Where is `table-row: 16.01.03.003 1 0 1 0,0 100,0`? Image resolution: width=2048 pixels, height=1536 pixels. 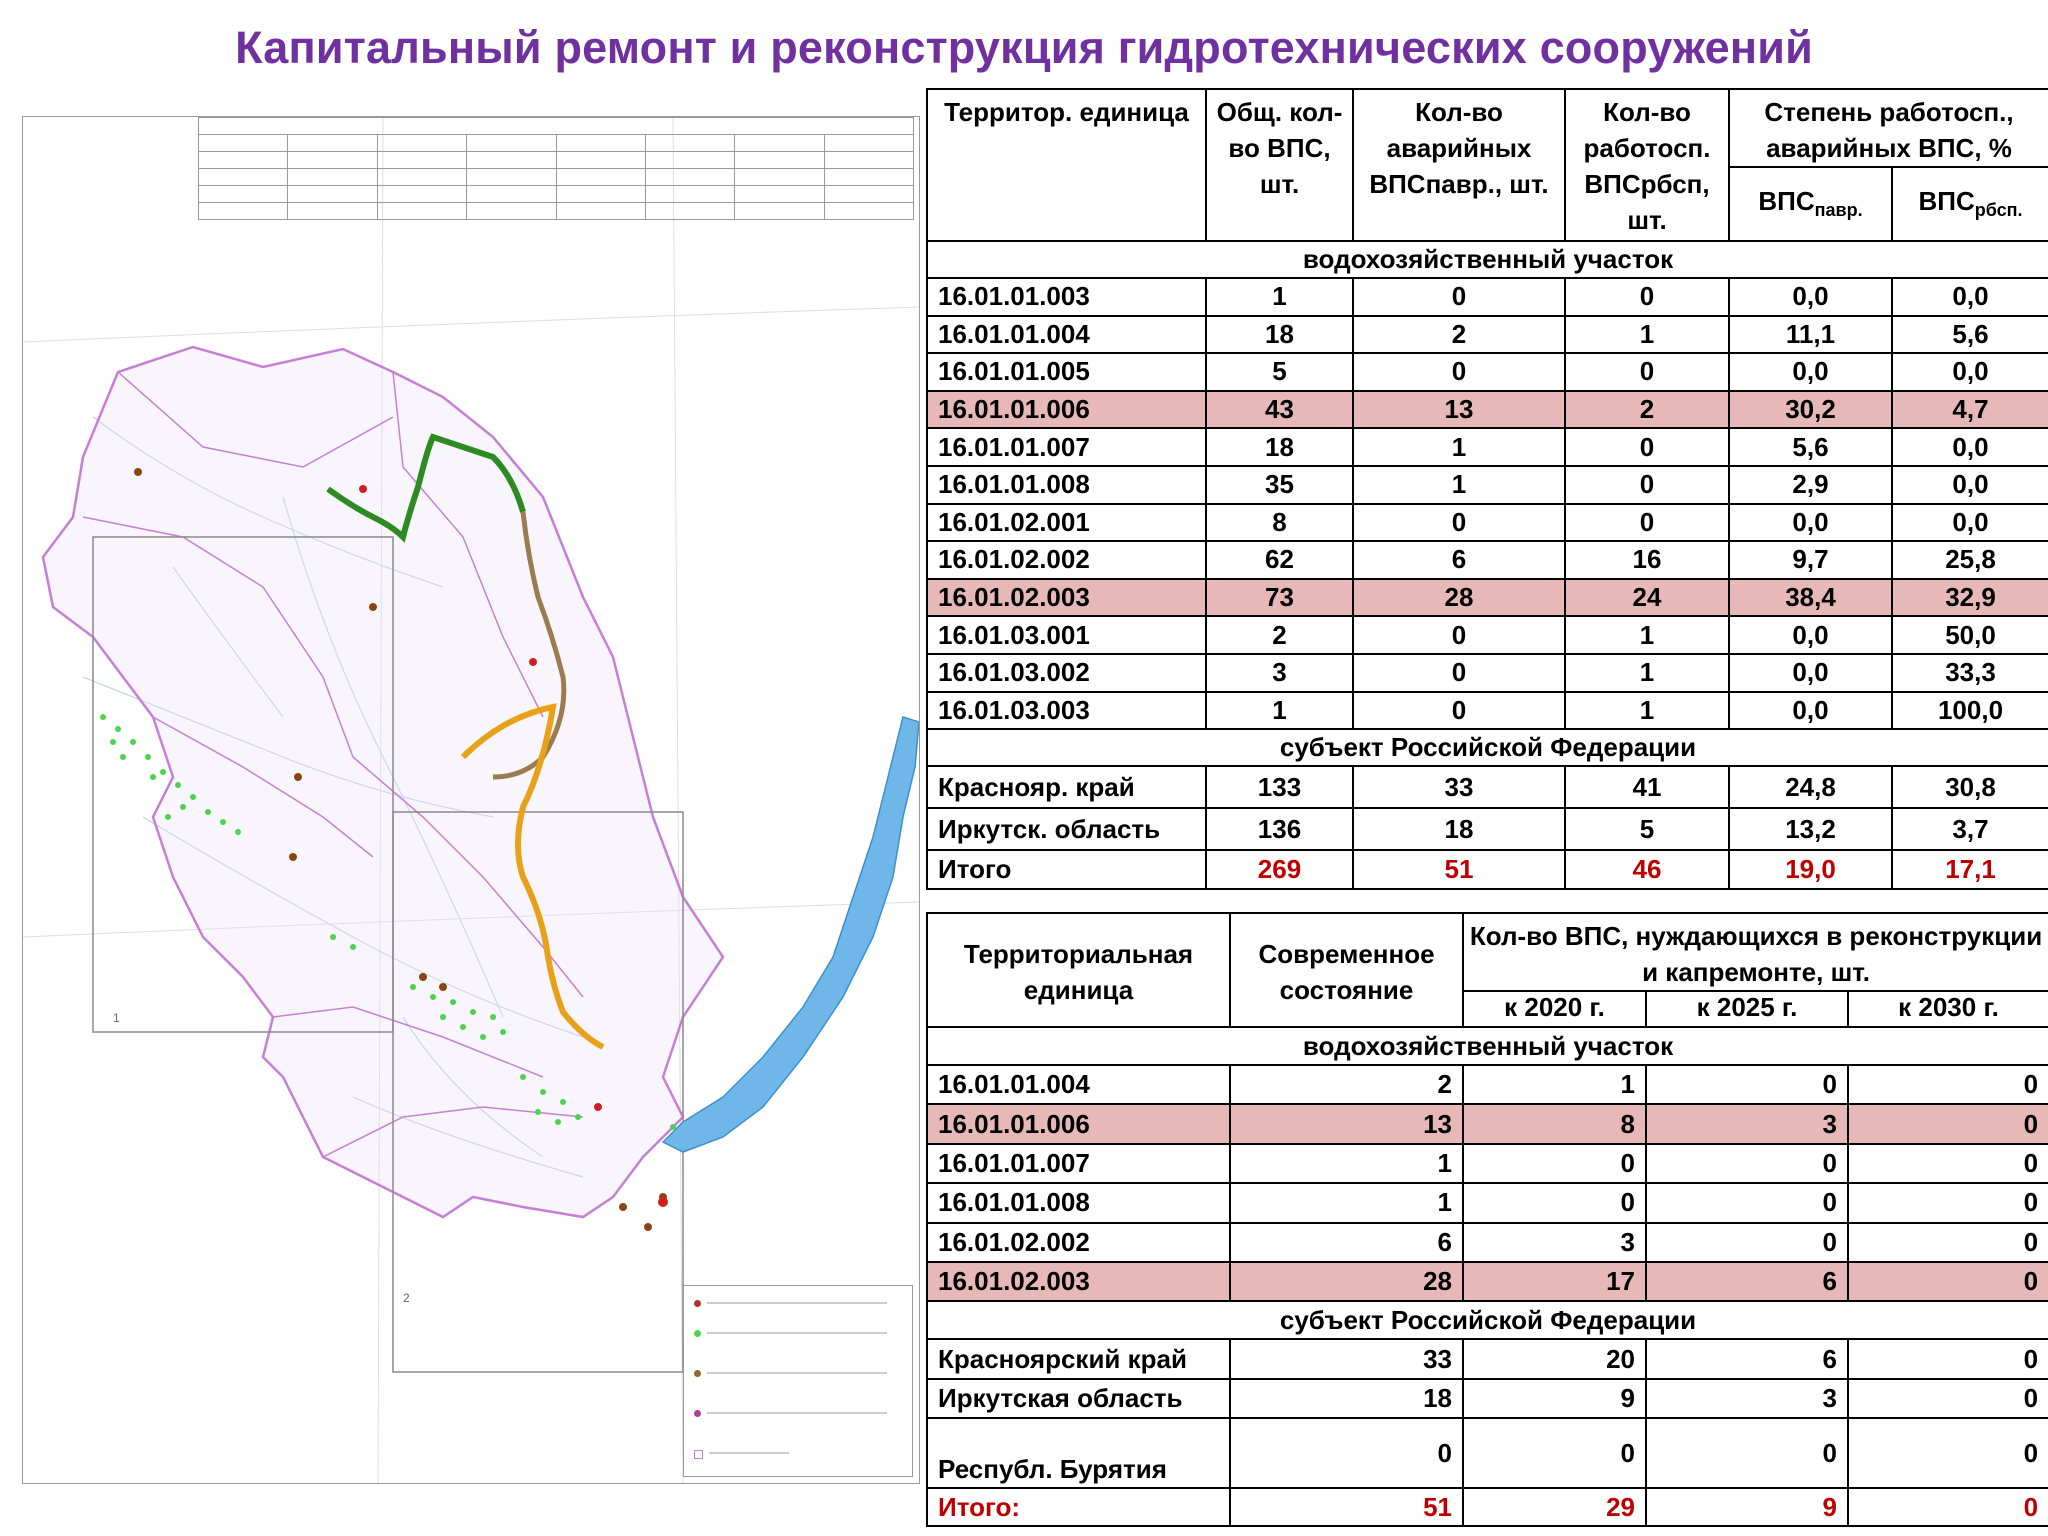
table-row: 16.01.03.003 1 0 1 0,0 100,0 is located at coordinates (1487, 710).